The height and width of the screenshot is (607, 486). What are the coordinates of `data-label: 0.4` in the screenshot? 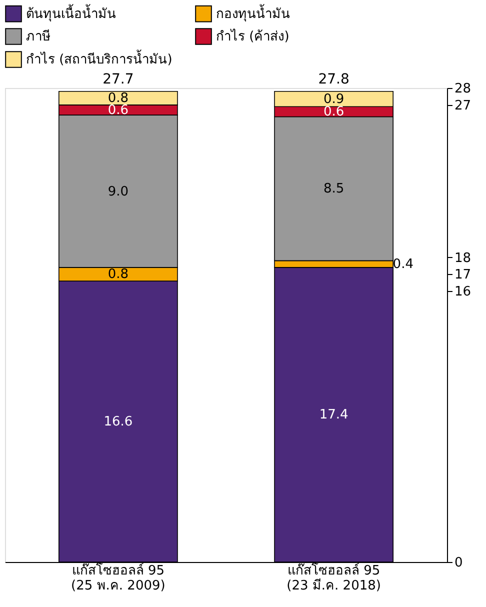 It's located at (403, 264).